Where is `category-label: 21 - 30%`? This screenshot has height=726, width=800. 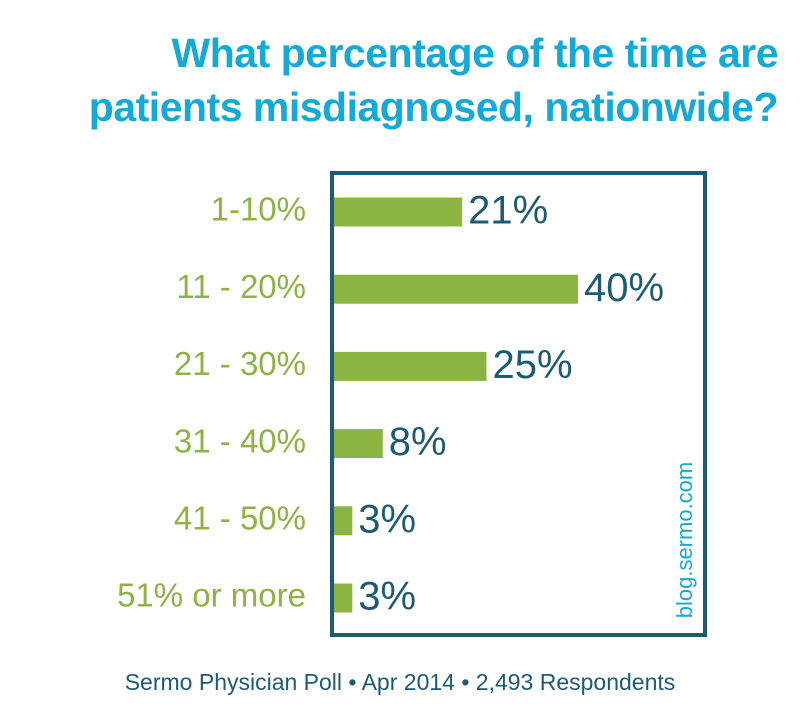 category-label: 21 - 30% is located at coordinates (240, 363).